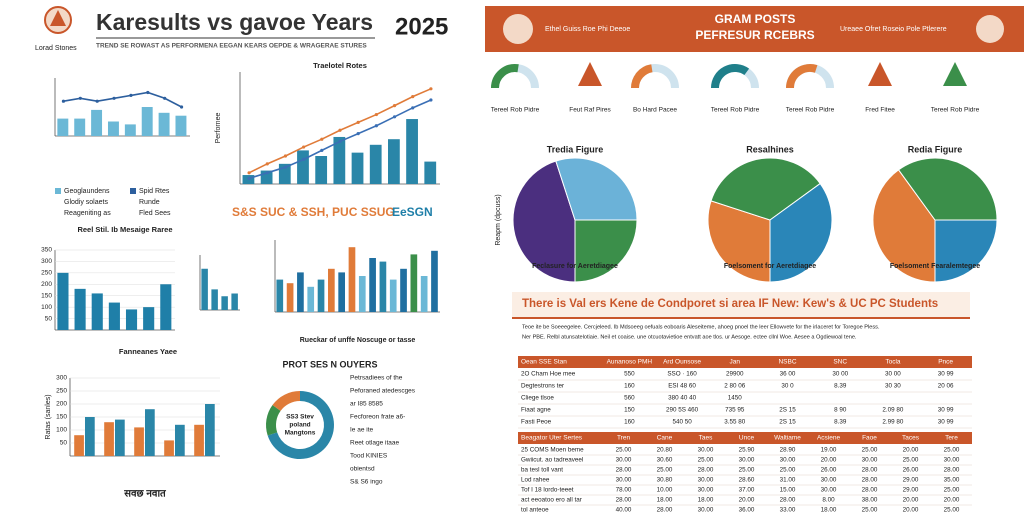 The width and height of the screenshot is (1024, 512). Describe the element at coordinates (735, 422) in the screenshot. I see `table-cell: 3.55 80` at that location.